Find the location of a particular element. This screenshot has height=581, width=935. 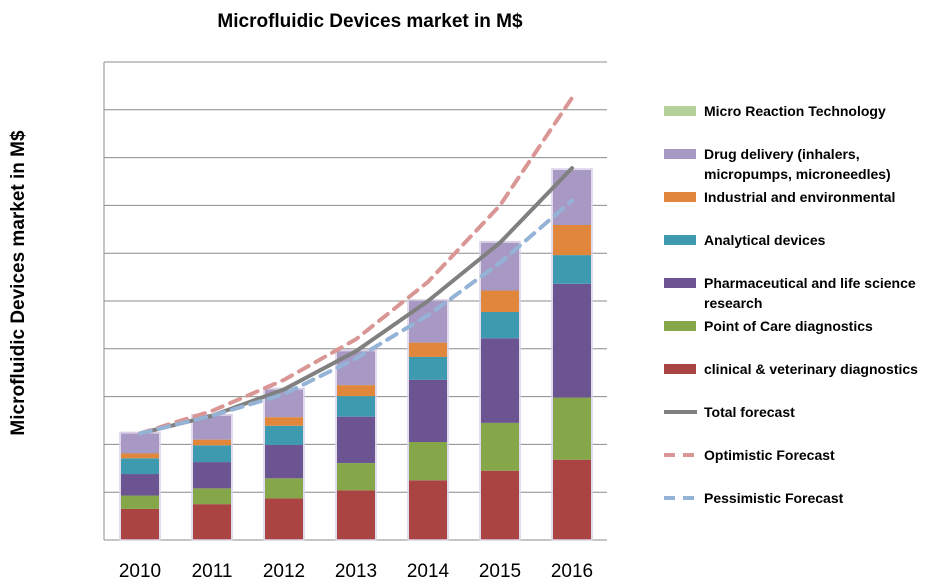

legend-label-8-0: Optimistic Forecast is located at coordinates (769, 455).